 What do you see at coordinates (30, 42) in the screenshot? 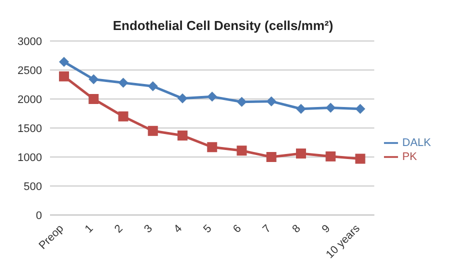
I see `y-tick-label: 3000` at bounding box center [30, 42].